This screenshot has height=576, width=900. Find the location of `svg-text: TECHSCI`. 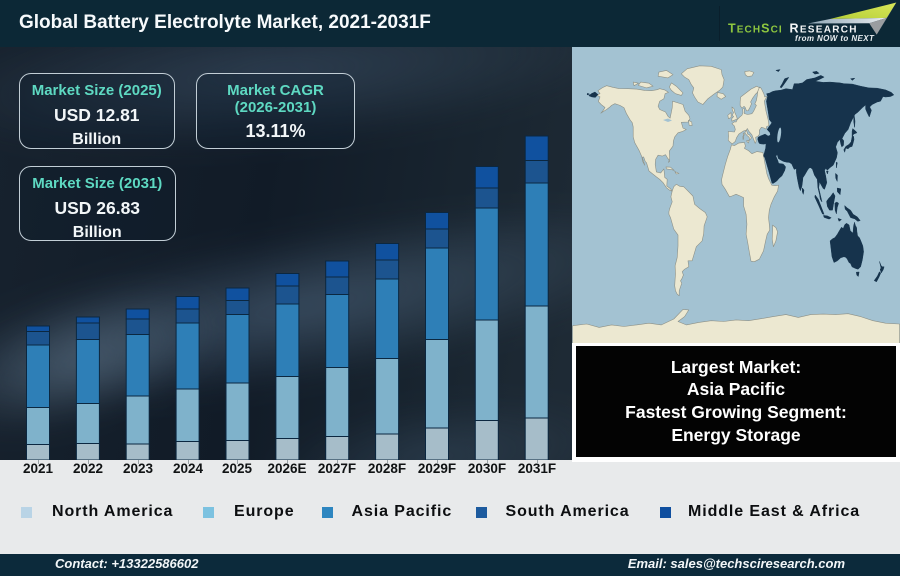

svg-text: TECHSCI is located at coordinates (755, 29).